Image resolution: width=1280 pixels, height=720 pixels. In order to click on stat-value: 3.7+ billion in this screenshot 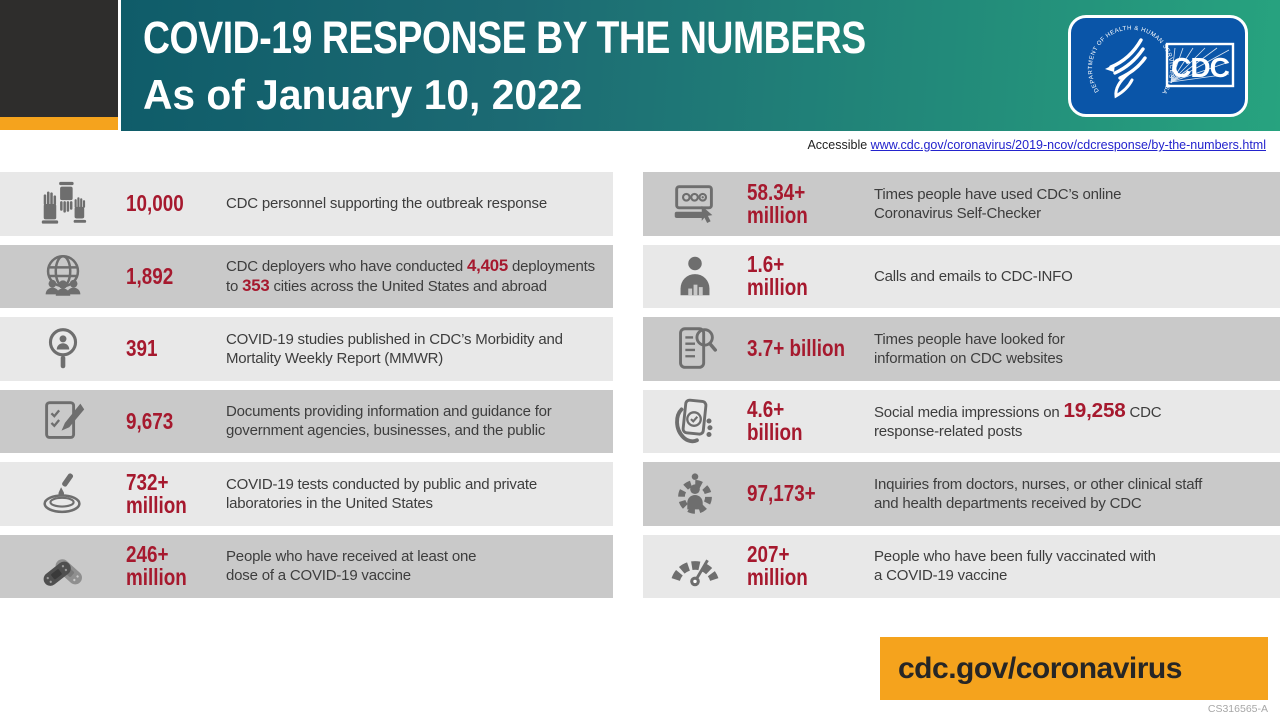, I will do `click(796, 348)`.